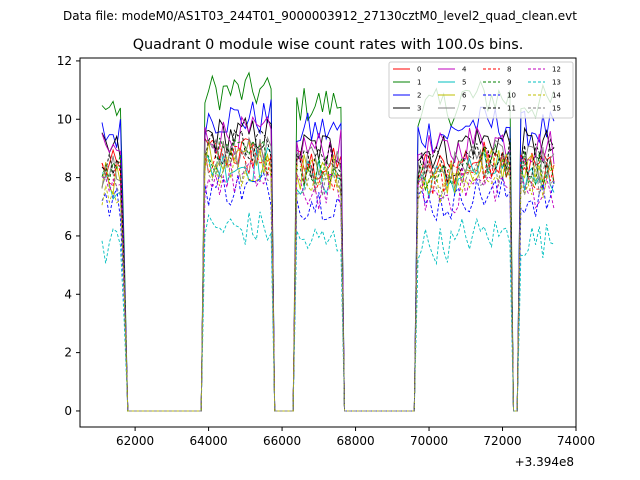  Describe the element at coordinates (419, 70) in the screenshot. I see `legend-label-0: 0` at that location.